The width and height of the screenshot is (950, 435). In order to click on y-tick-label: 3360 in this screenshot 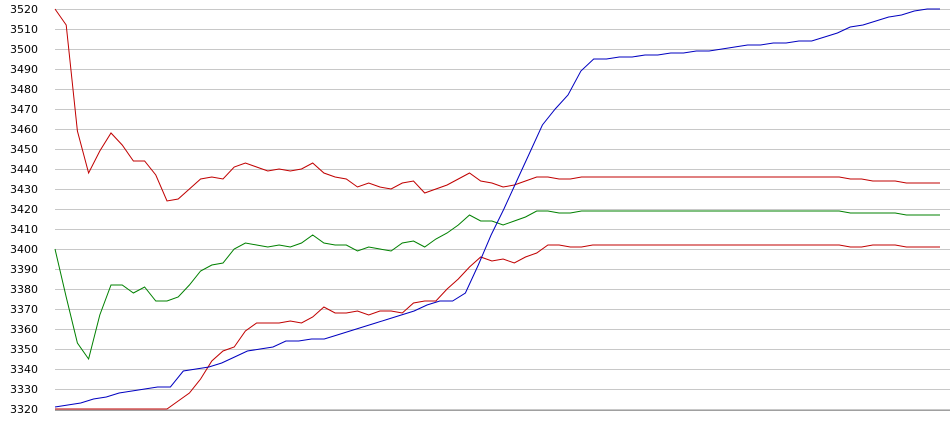, I will do `click(24, 329)`.